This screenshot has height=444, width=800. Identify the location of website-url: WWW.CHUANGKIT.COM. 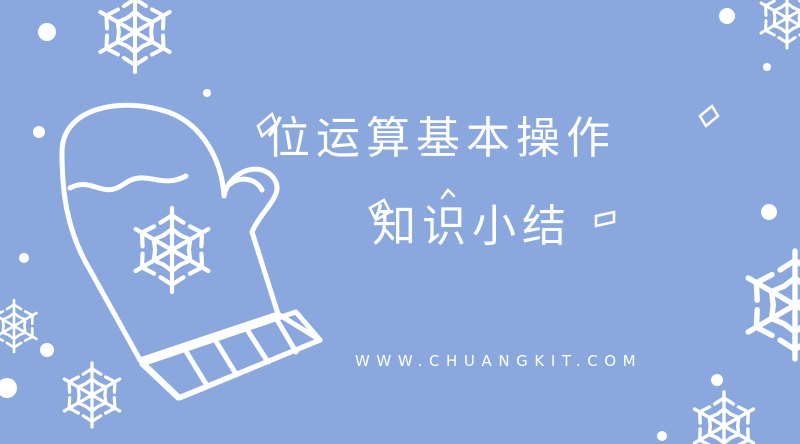
(499, 361).